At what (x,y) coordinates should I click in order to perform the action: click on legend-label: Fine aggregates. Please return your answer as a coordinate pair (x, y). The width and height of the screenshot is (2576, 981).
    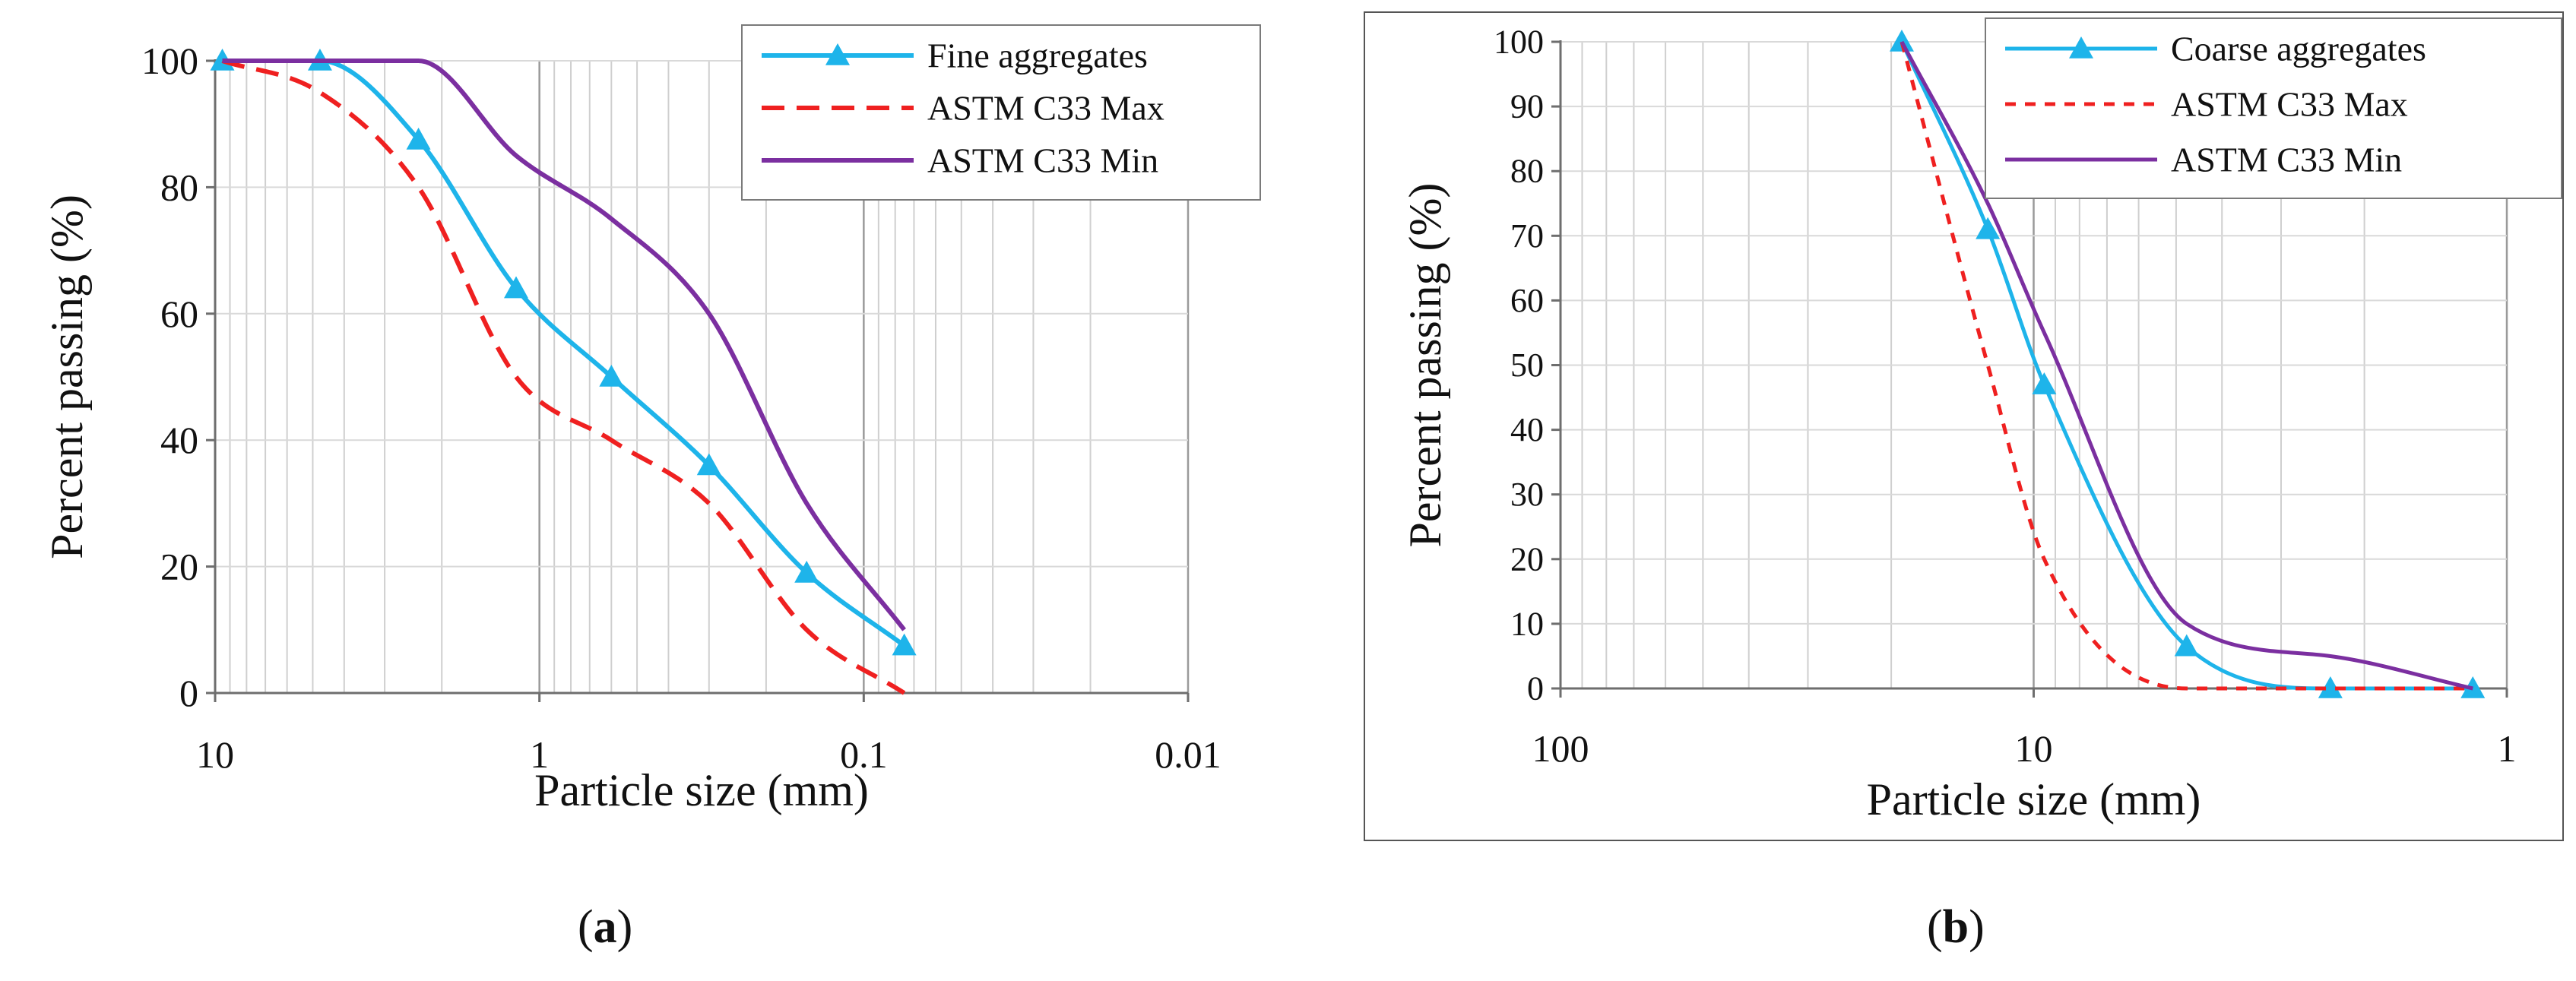
    Looking at the image, I should click on (1037, 55).